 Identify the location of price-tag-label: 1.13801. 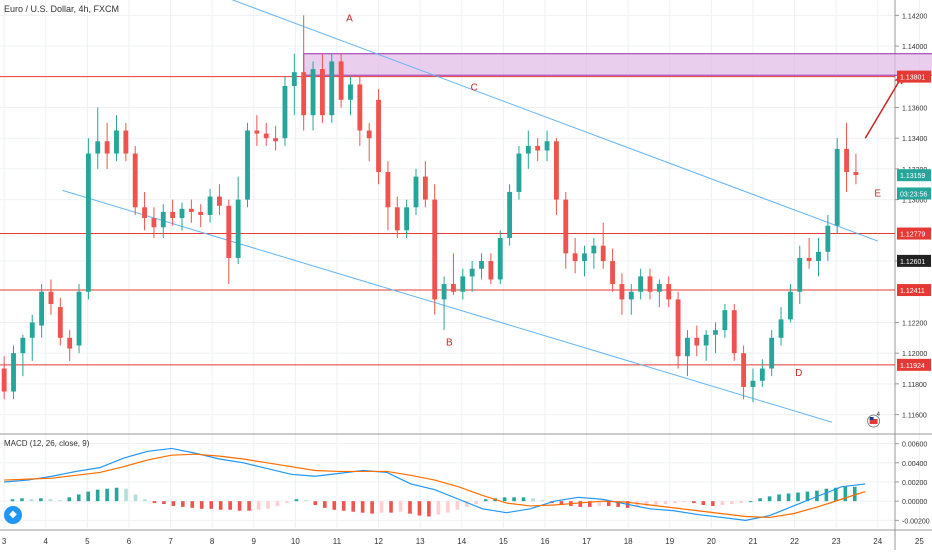
(912, 78).